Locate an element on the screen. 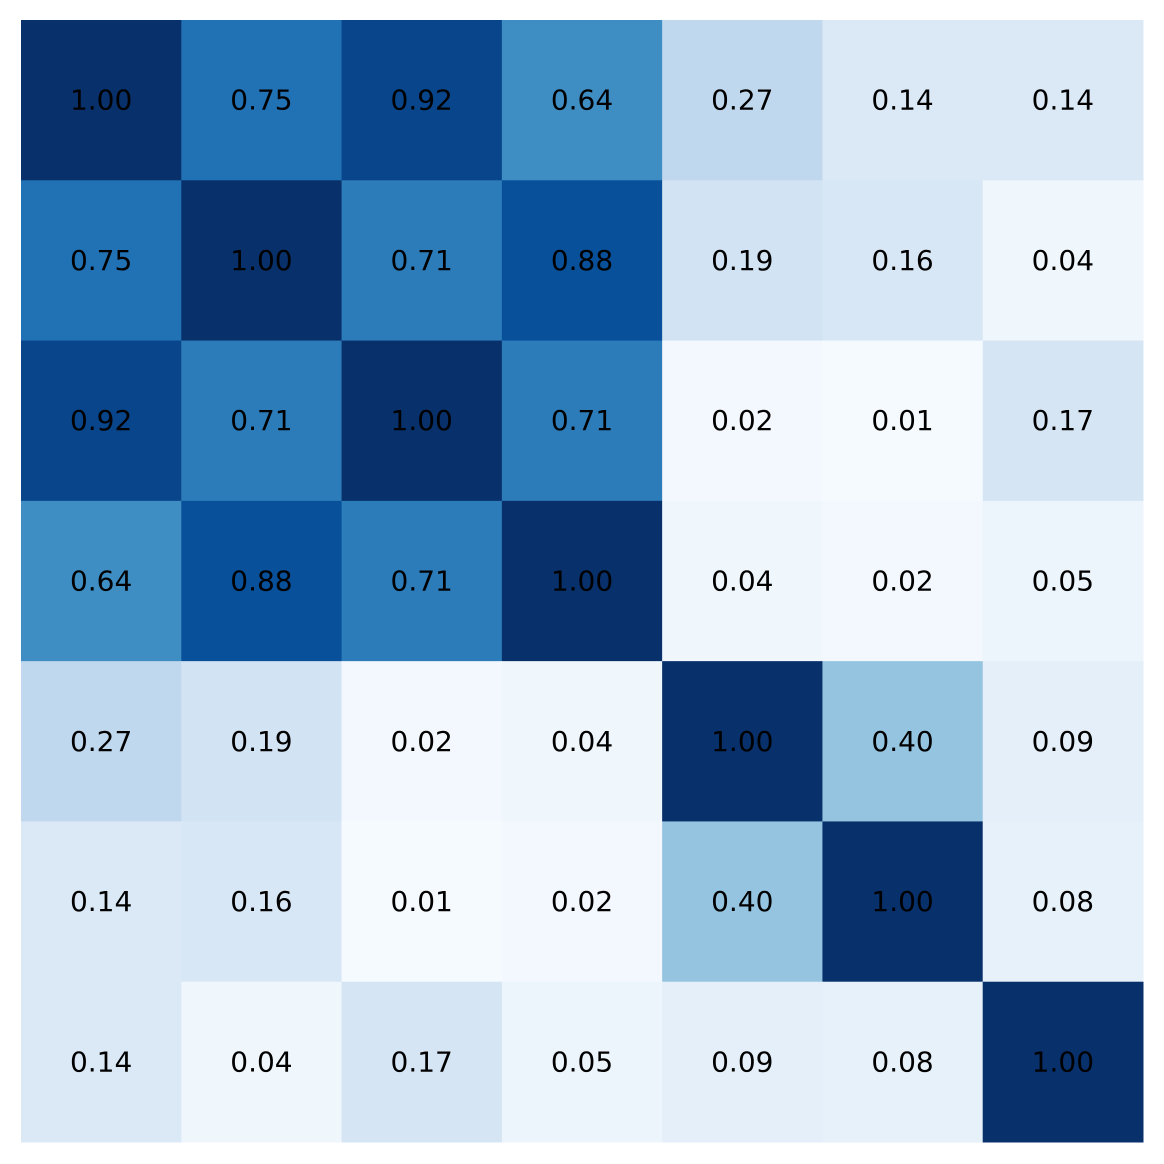 This screenshot has width=1164, height=1164. heatmap-cell-r5-c2 is located at coordinates (422, 902).